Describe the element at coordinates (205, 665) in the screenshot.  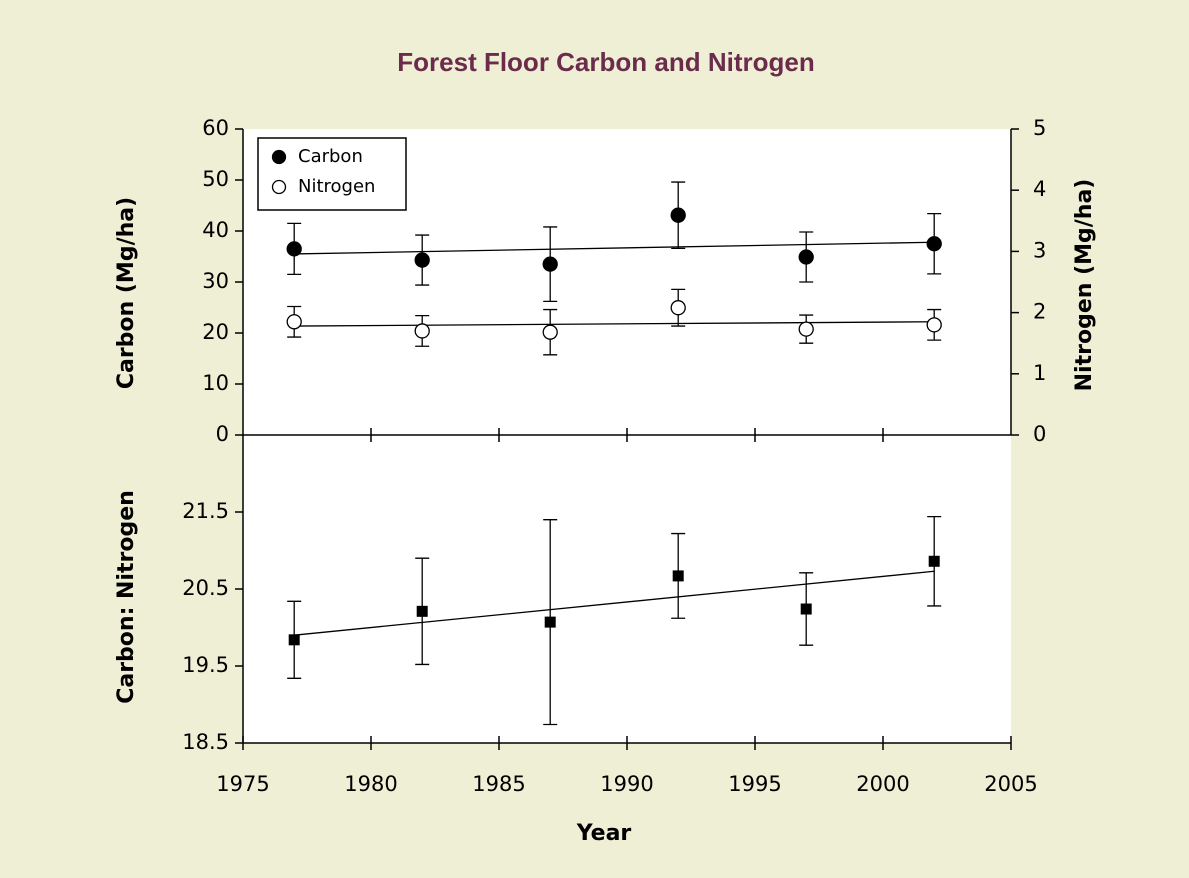
I see `y-tick-label: 19.5` at that location.